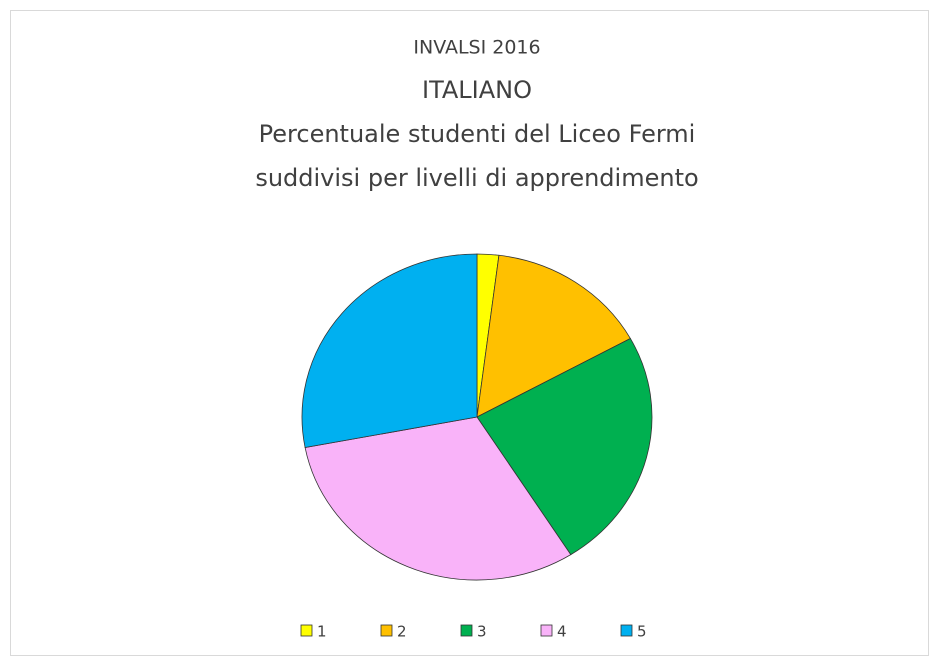 The height and width of the screenshot is (666, 939). What do you see at coordinates (322, 632) in the screenshot?
I see `legend-label: 1` at bounding box center [322, 632].